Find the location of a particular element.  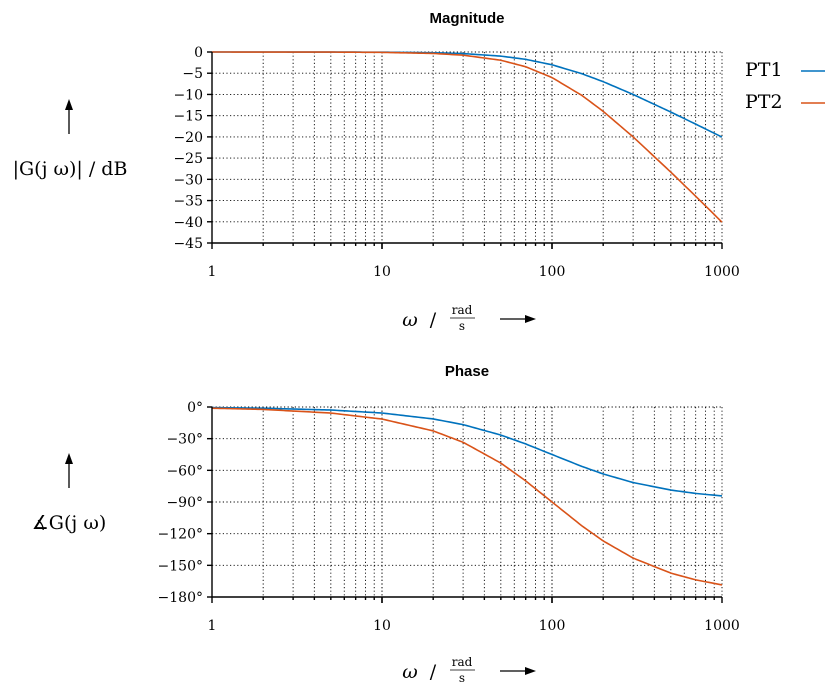

phase-xlabel-arrow is located at coordinates (518, 671).